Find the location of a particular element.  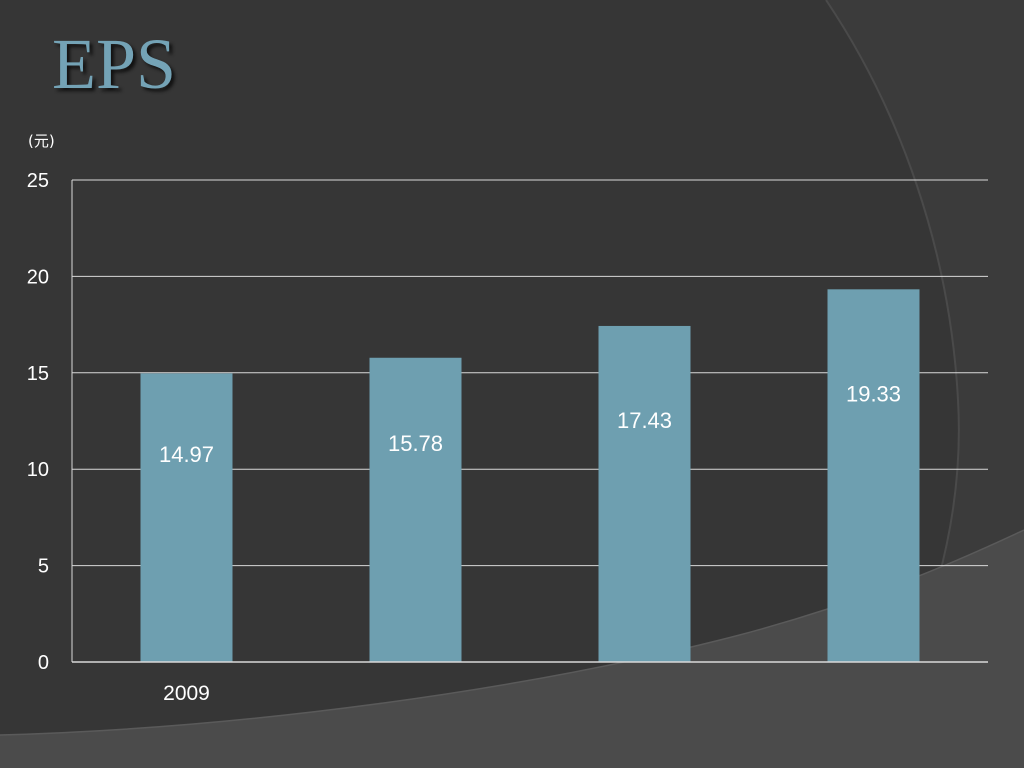

y-tick-label: 5 is located at coordinates (43, 567).